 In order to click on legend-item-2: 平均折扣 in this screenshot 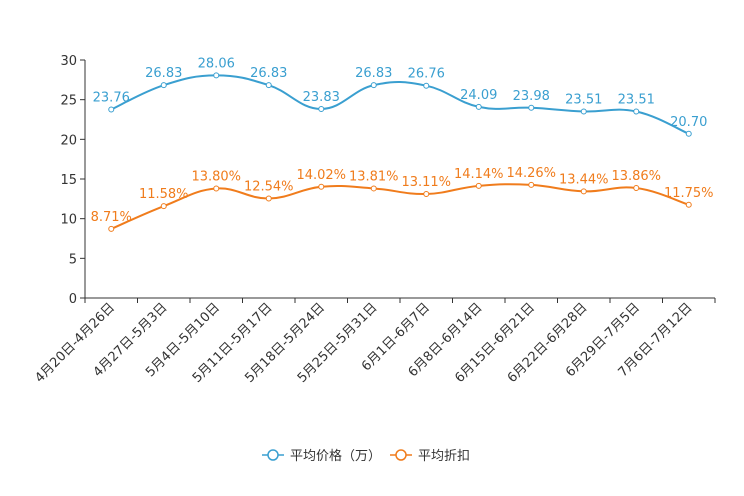, I will do `click(430, 456)`.